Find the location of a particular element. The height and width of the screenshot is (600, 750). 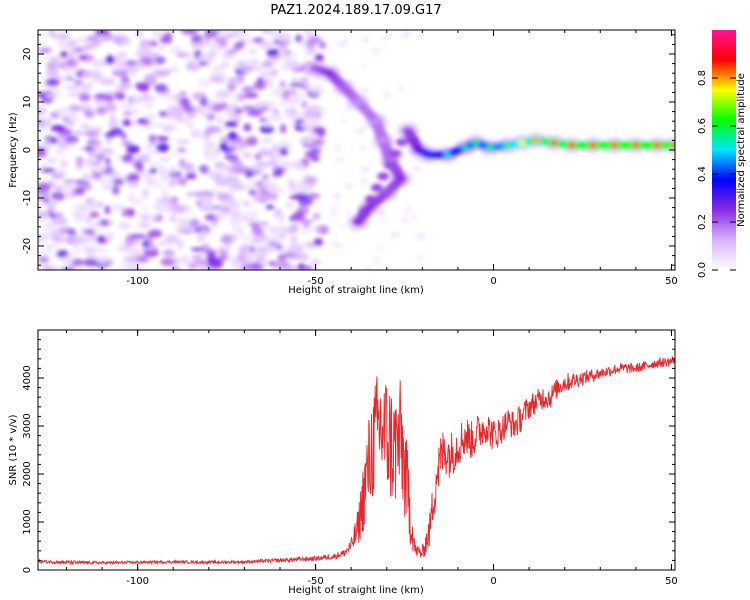

ridge-mark is located at coordinates (389, 165).